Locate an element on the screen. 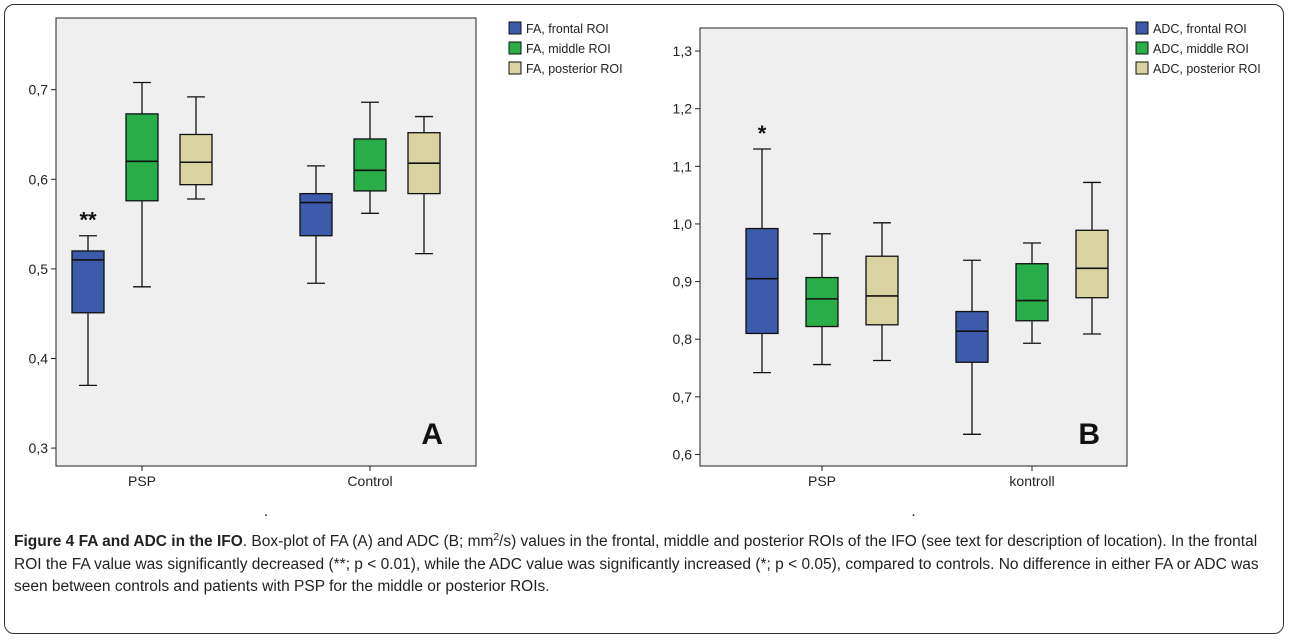 The width and height of the screenshot is (1292, 640). caption-superscript: 2 is located at coordinates (496, 537).